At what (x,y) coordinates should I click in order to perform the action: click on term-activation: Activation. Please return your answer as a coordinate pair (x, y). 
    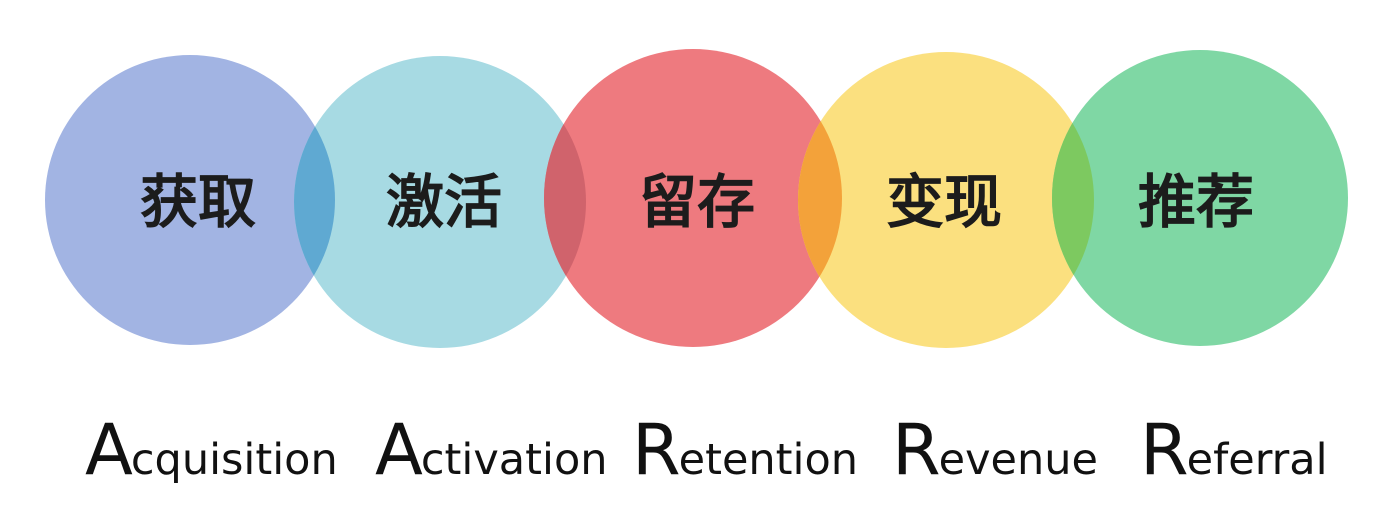
    Looking at the image, I should click on (491, 455).